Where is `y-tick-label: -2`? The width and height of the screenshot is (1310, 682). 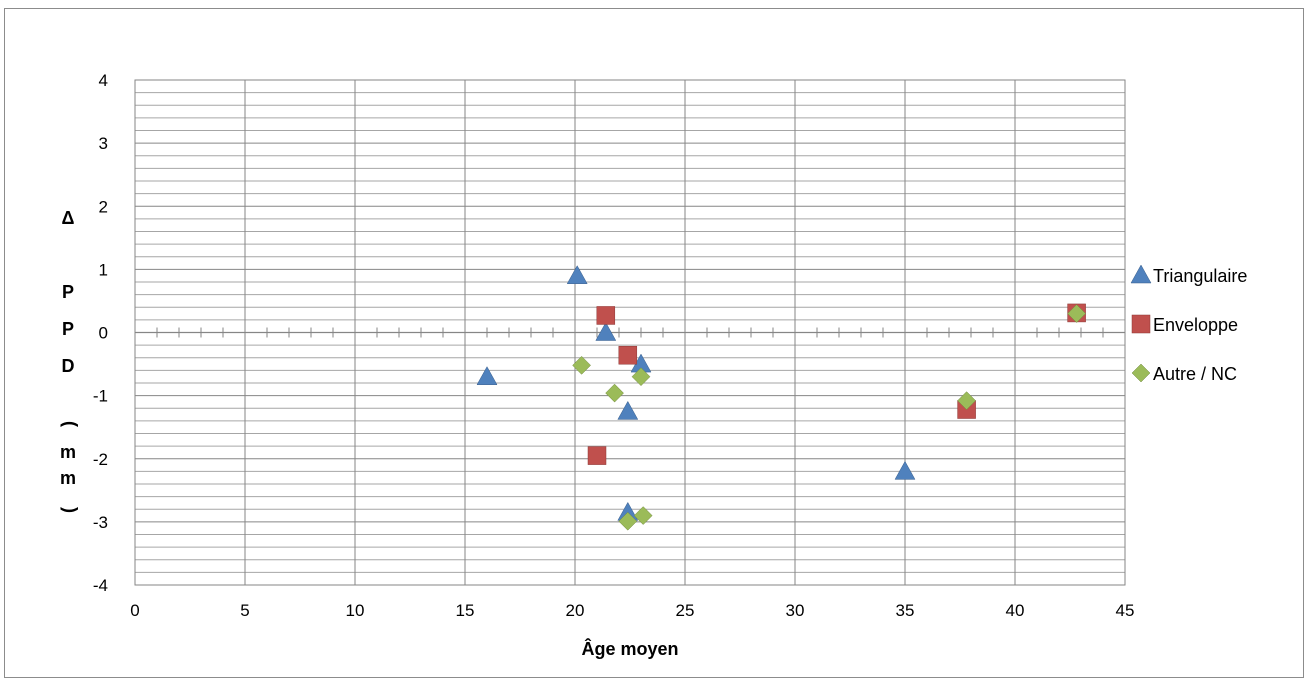
y-tick-label: -2 is located at coordinates (100, 459).